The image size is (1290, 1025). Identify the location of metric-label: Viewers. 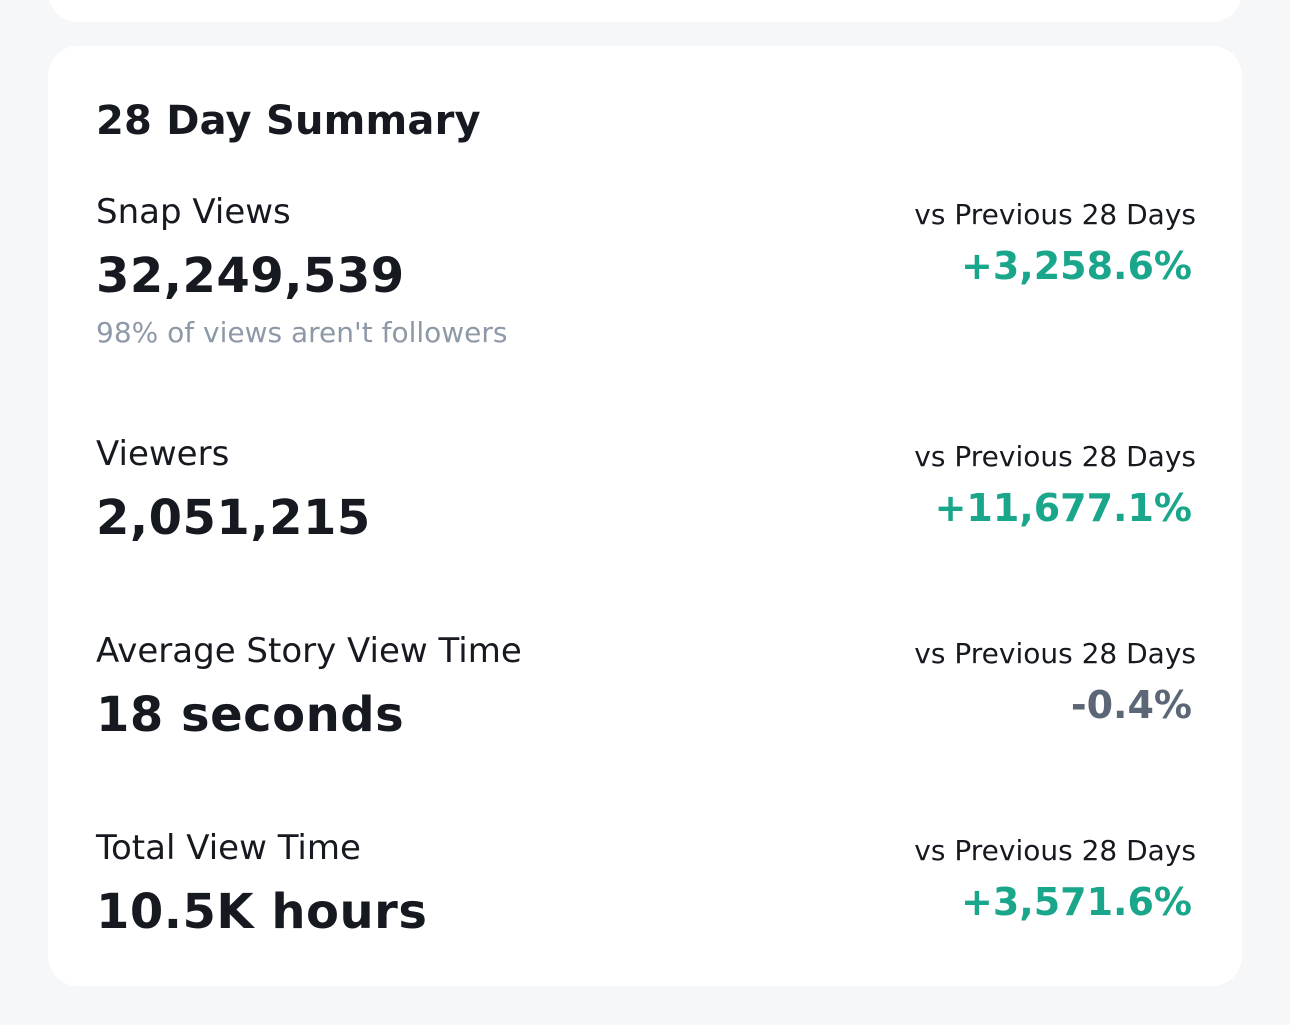
(163, 454).